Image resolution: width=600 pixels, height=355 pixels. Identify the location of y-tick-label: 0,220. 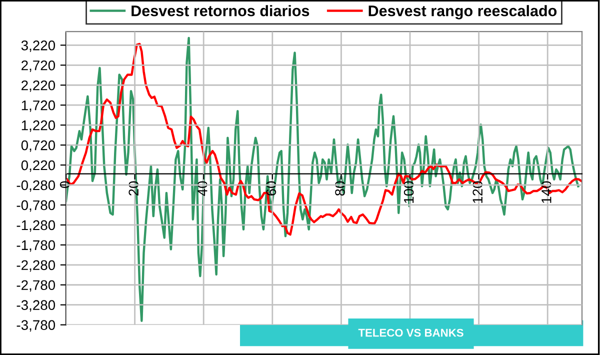
(38, 166).